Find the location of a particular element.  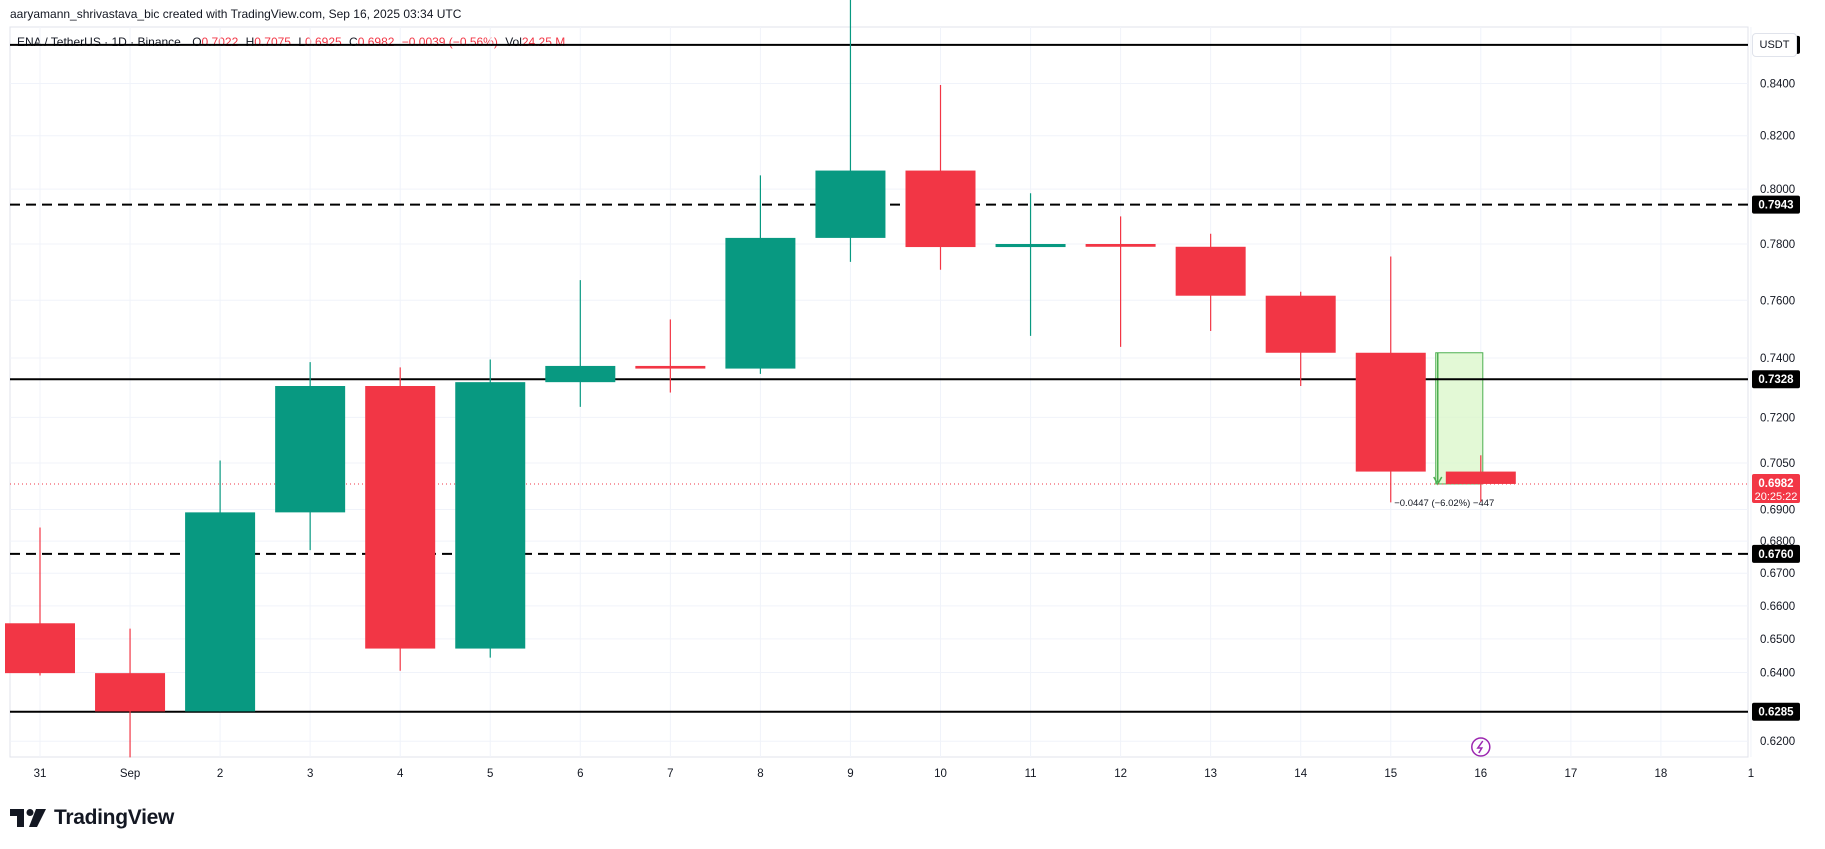

x-tick-label: 31 is located at coordinates (40, 774).